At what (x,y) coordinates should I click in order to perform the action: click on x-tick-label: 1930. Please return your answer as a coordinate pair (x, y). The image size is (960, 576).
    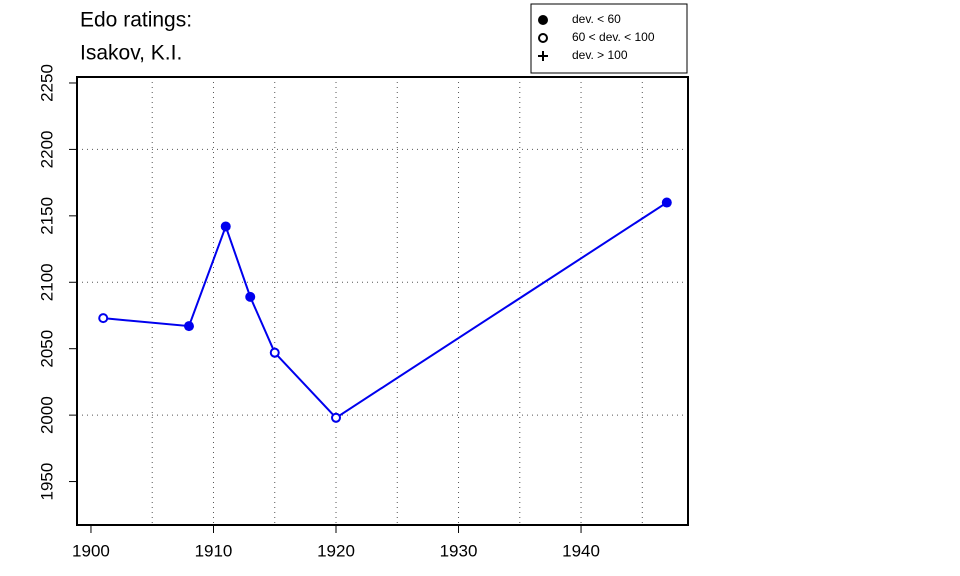
    Looking at the image, I should click on (459, 550).